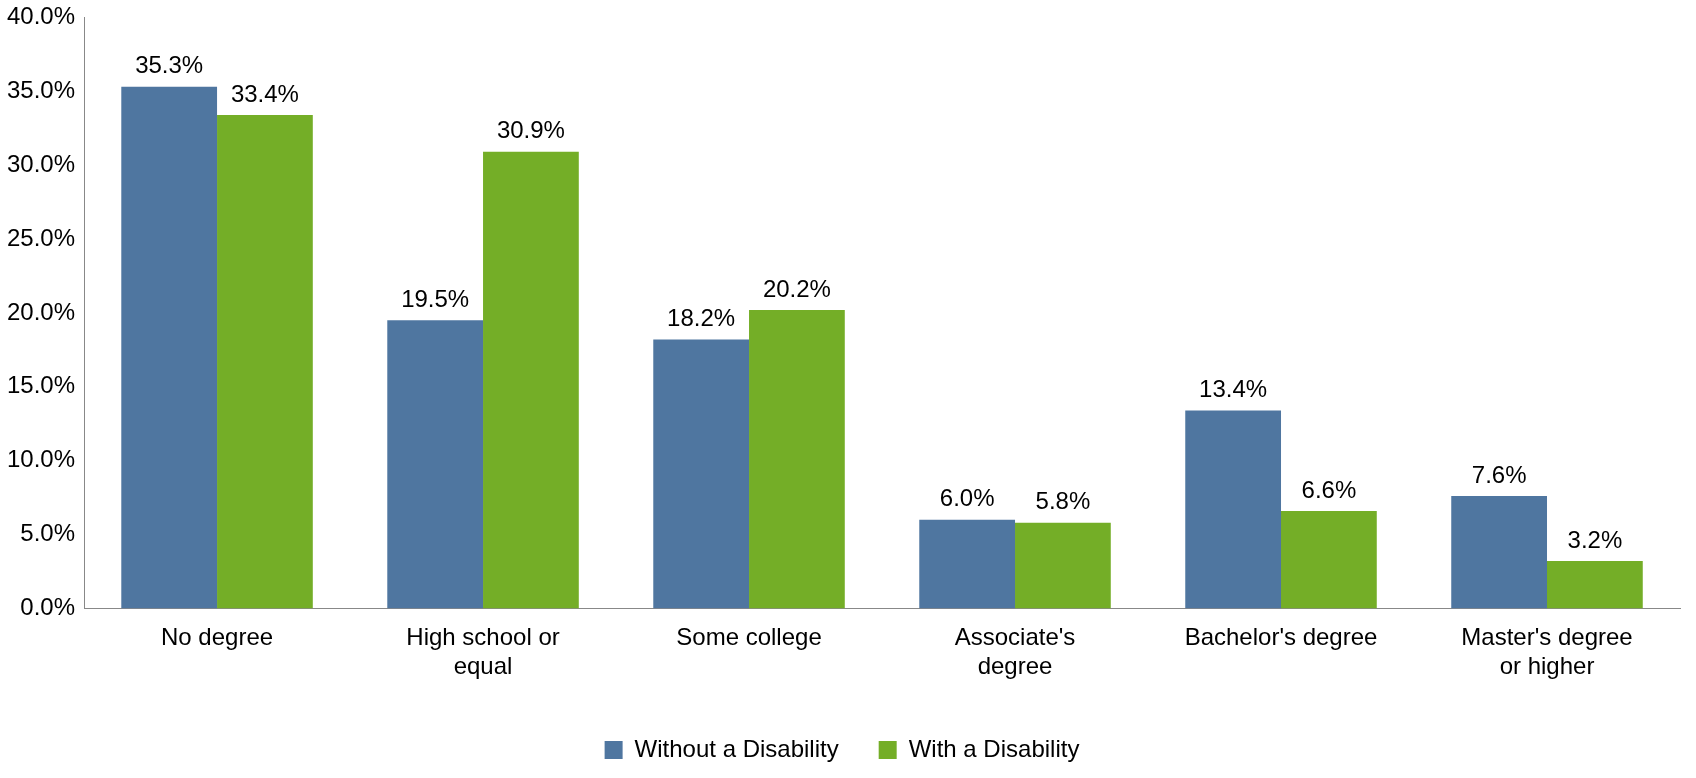  Describe the element at coordinates (1329, 489) in the screenshot. I see `data-label: 6.6%` at that location.